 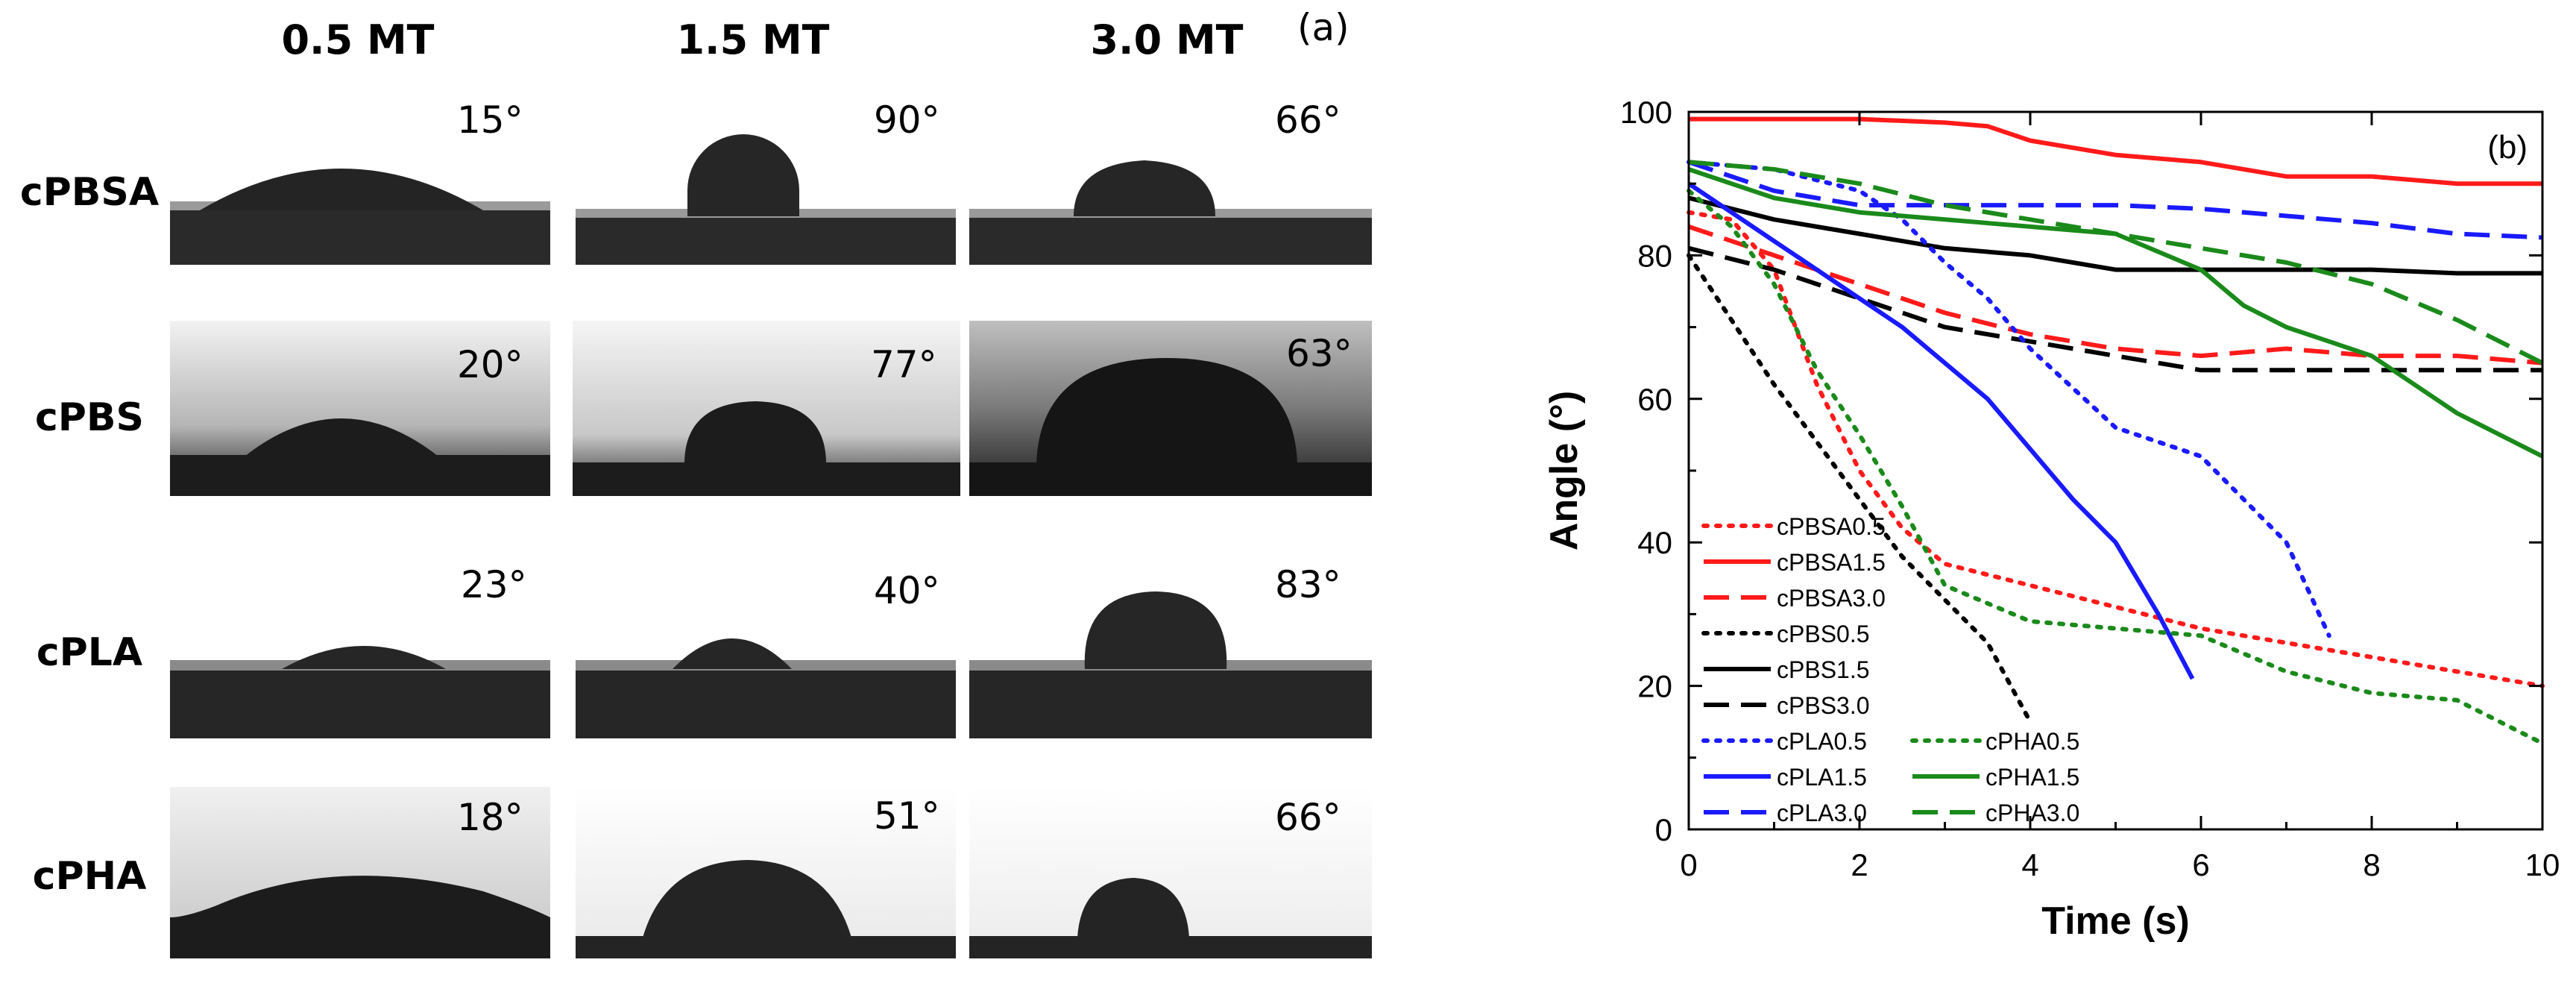 I want to click on droplet-image-cpla-0.5: 23°, so click(x=360, y=647).